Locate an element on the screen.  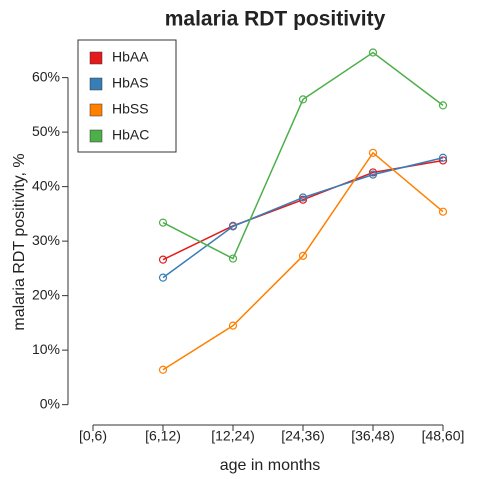
series-line is located at coordinates (303, 218).